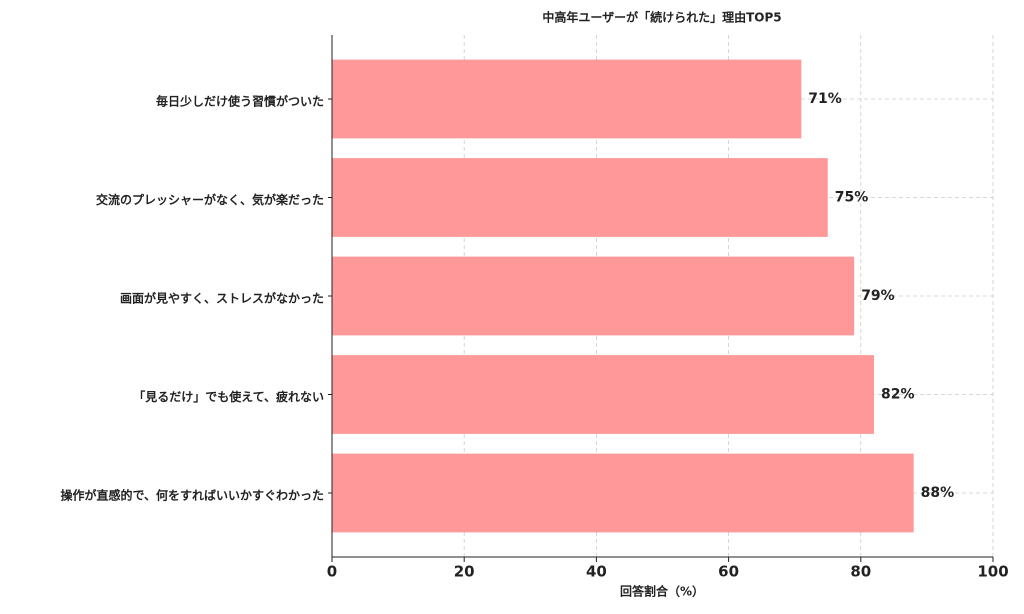 Image resolution: width=1024 pixels, height=614 pixels. Describe the element at coordinates (464, 572) in the screenshot. I see `x-tick-label: 20` at that location.